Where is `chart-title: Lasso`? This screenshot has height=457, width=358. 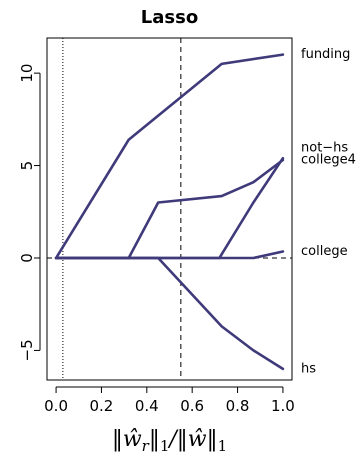 chart-title: Lasso is located at coordinates (169, 17).